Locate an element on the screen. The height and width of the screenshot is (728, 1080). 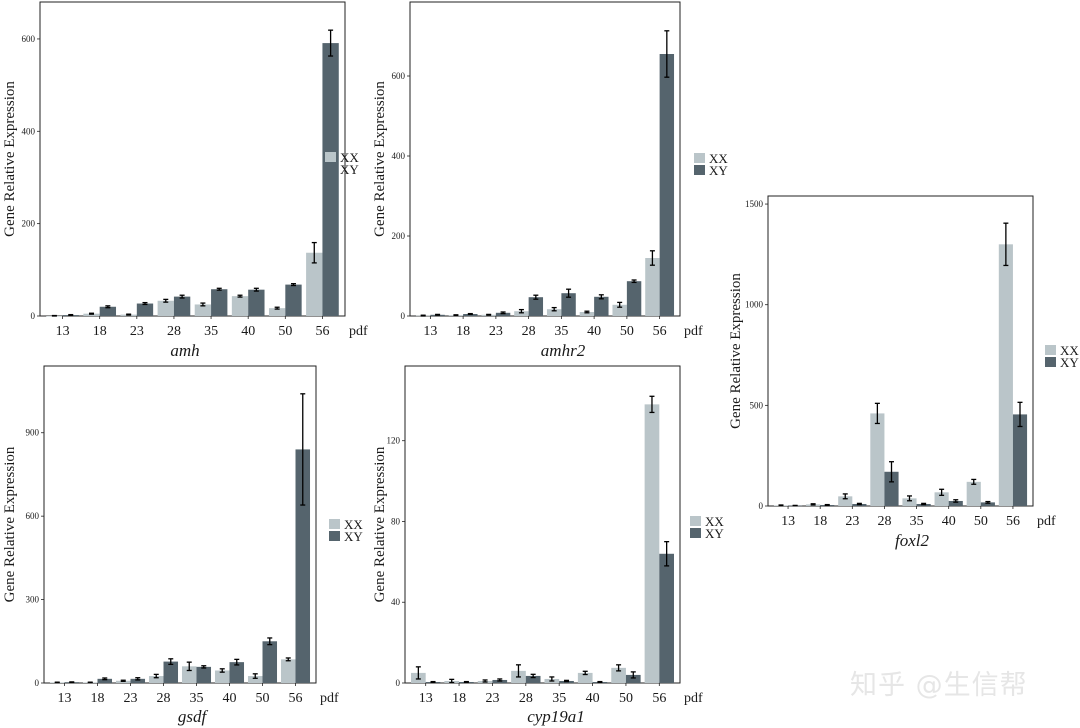
y-tick-label: 1500 is located at coordinates (754, 204).